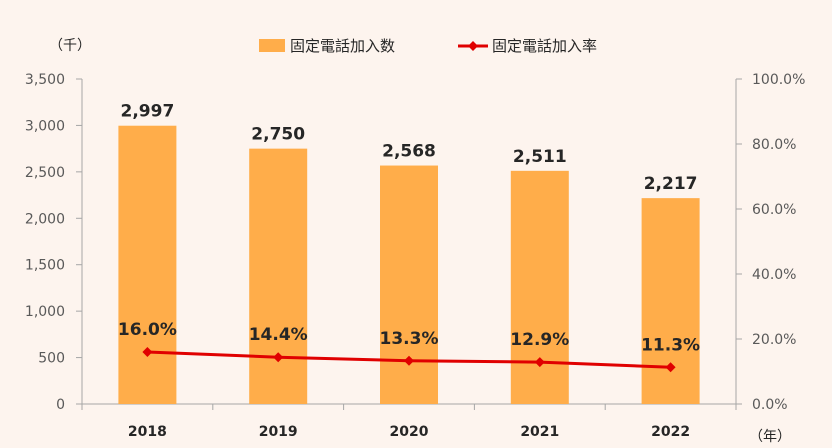  Describe the element at coordinates (670, 345) in the screenshot. I see `rate-value-label: 11.3%` at that location.